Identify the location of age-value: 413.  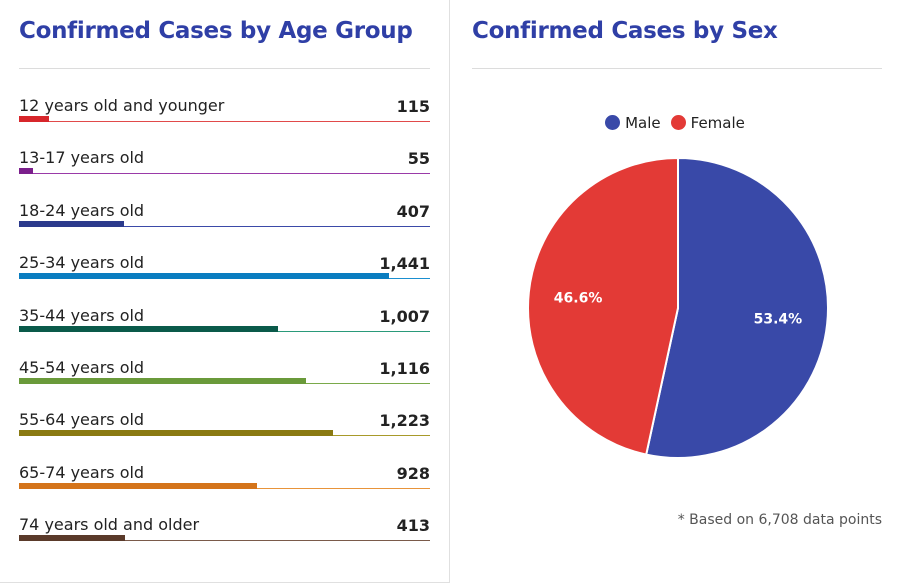
(413, 526).